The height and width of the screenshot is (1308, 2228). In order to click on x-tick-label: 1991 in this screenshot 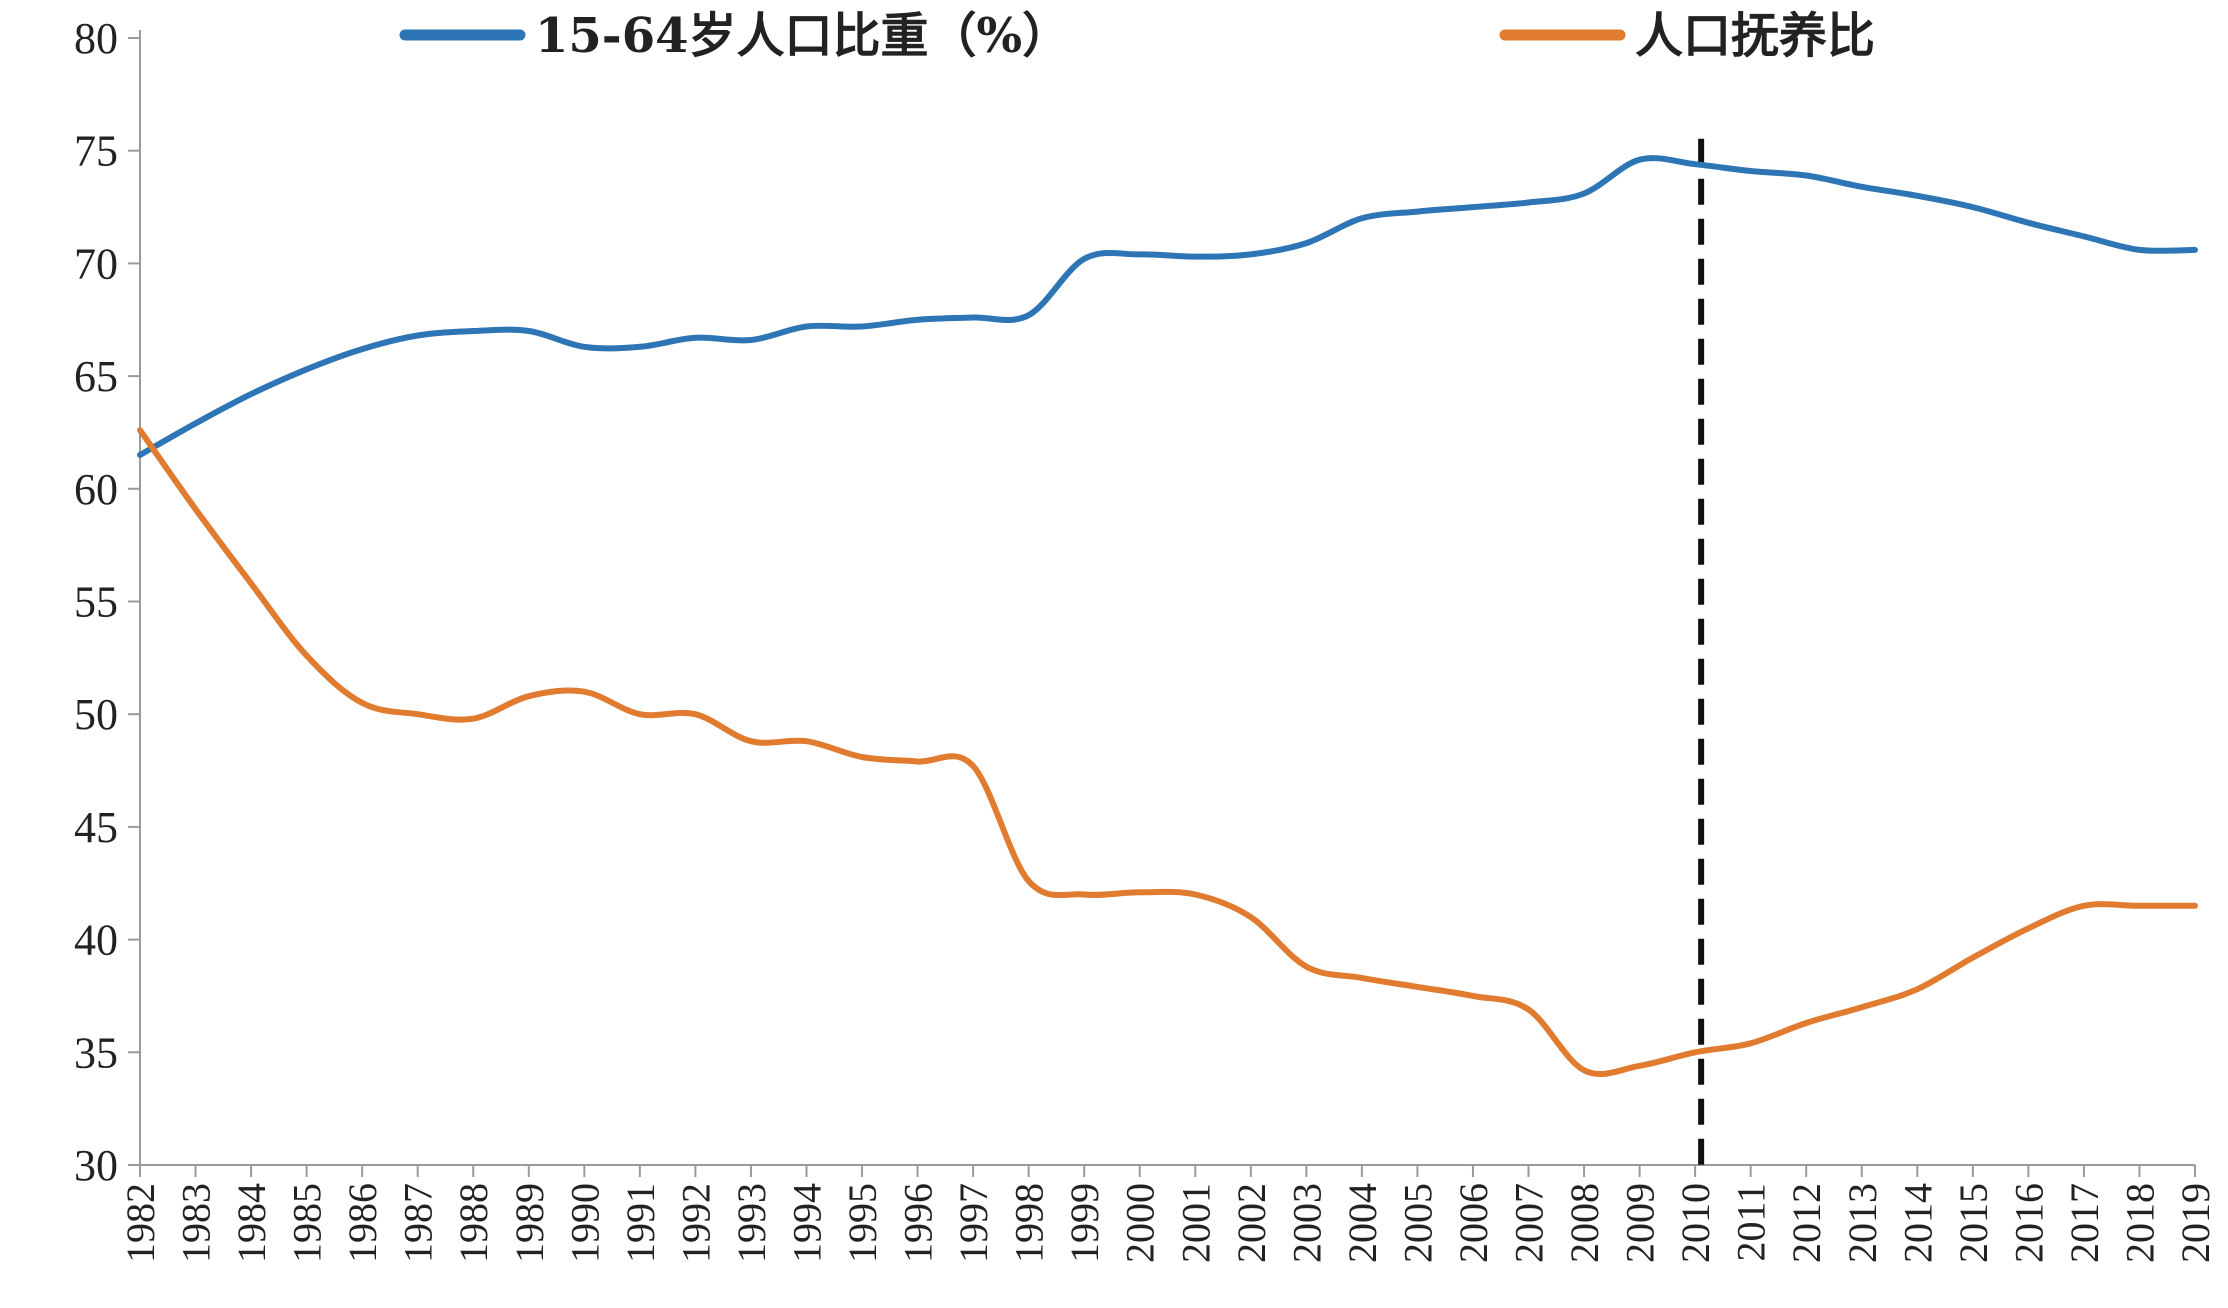, I will do `click(640, 1223)`.